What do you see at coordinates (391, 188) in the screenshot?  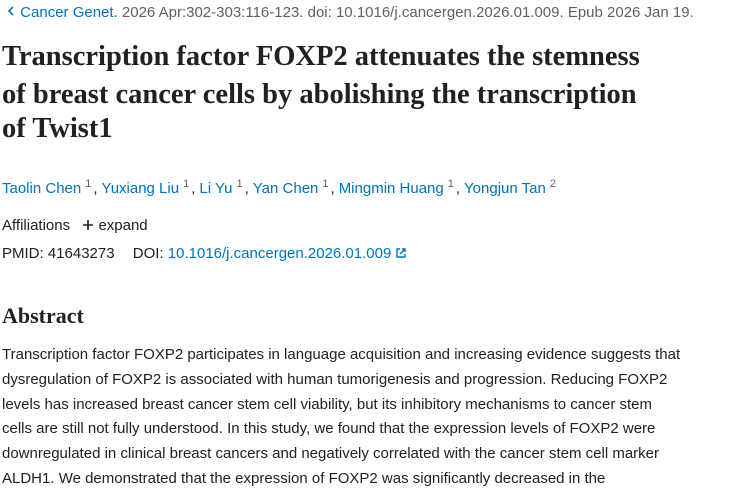 I see `author-name: Mingmin Huang` at bounding box center [391, 188].